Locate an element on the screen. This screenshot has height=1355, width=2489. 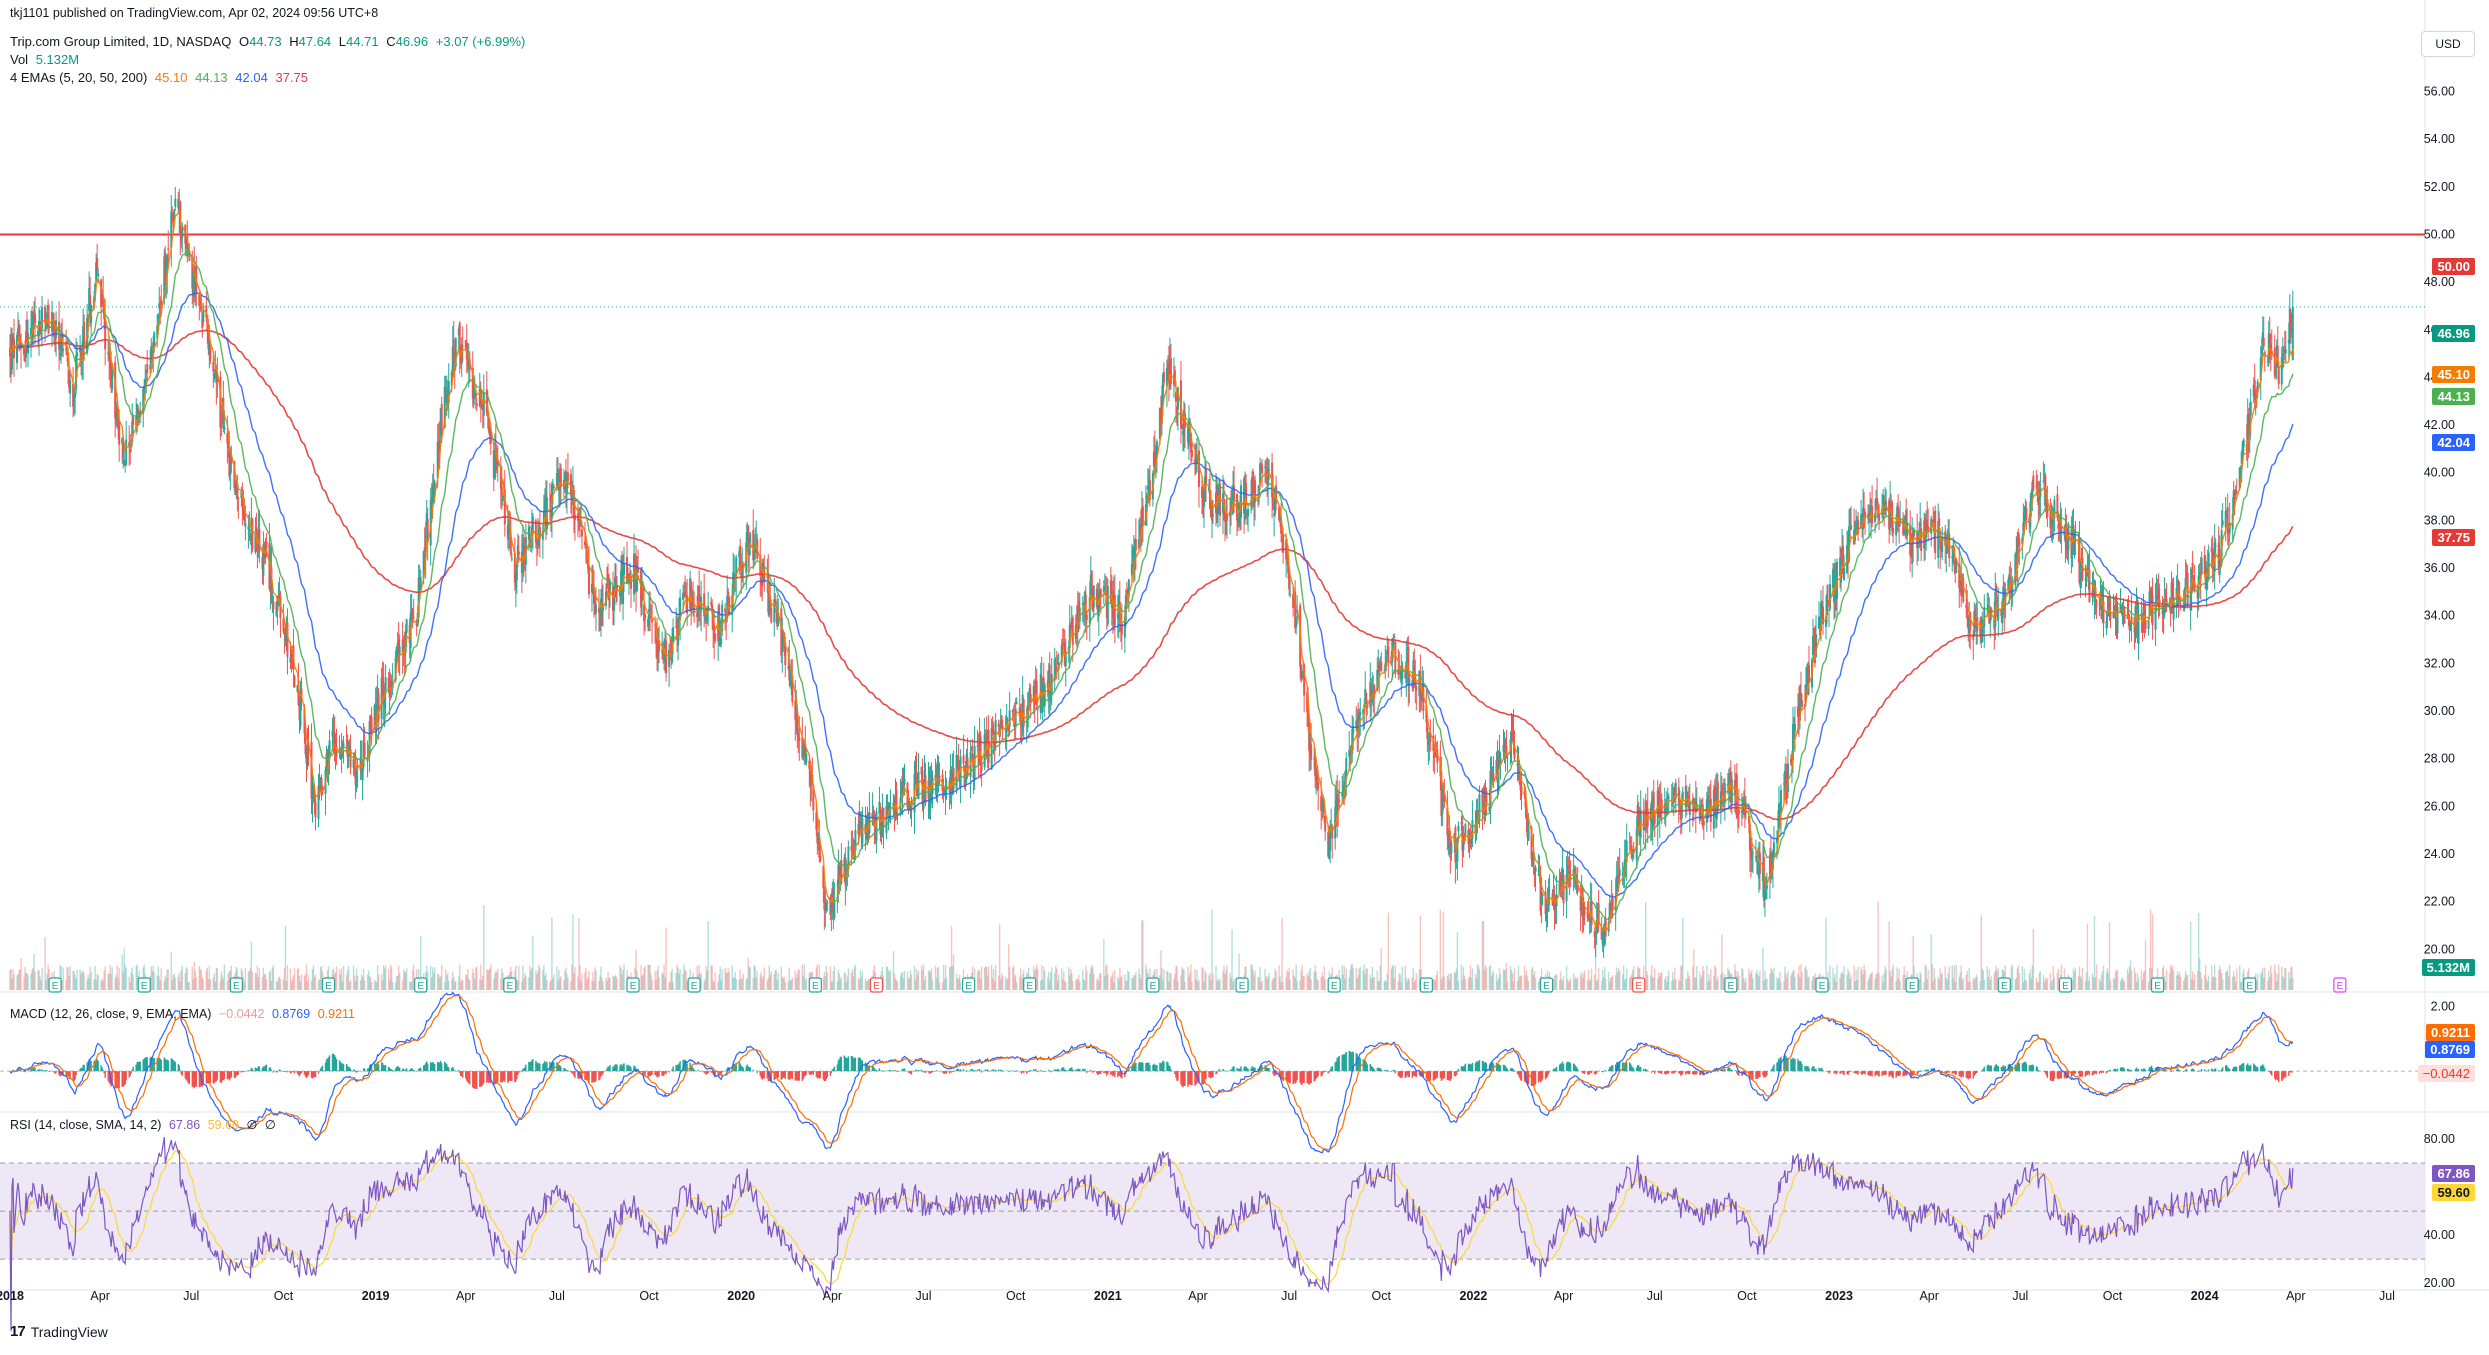
y-tick-label: 26.00 is located at coordinates (2439, 806).